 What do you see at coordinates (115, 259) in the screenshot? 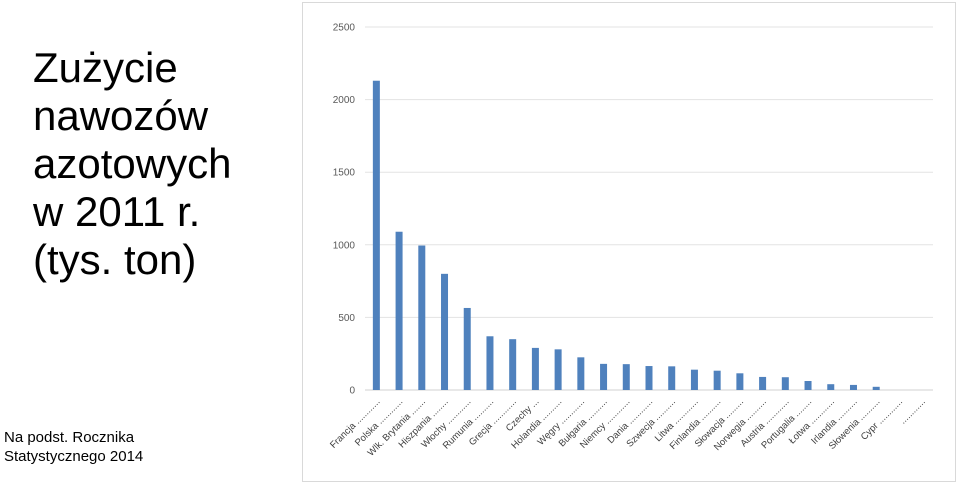
I see `title-line: (tys. ton)` at bounding box center [115, 259].